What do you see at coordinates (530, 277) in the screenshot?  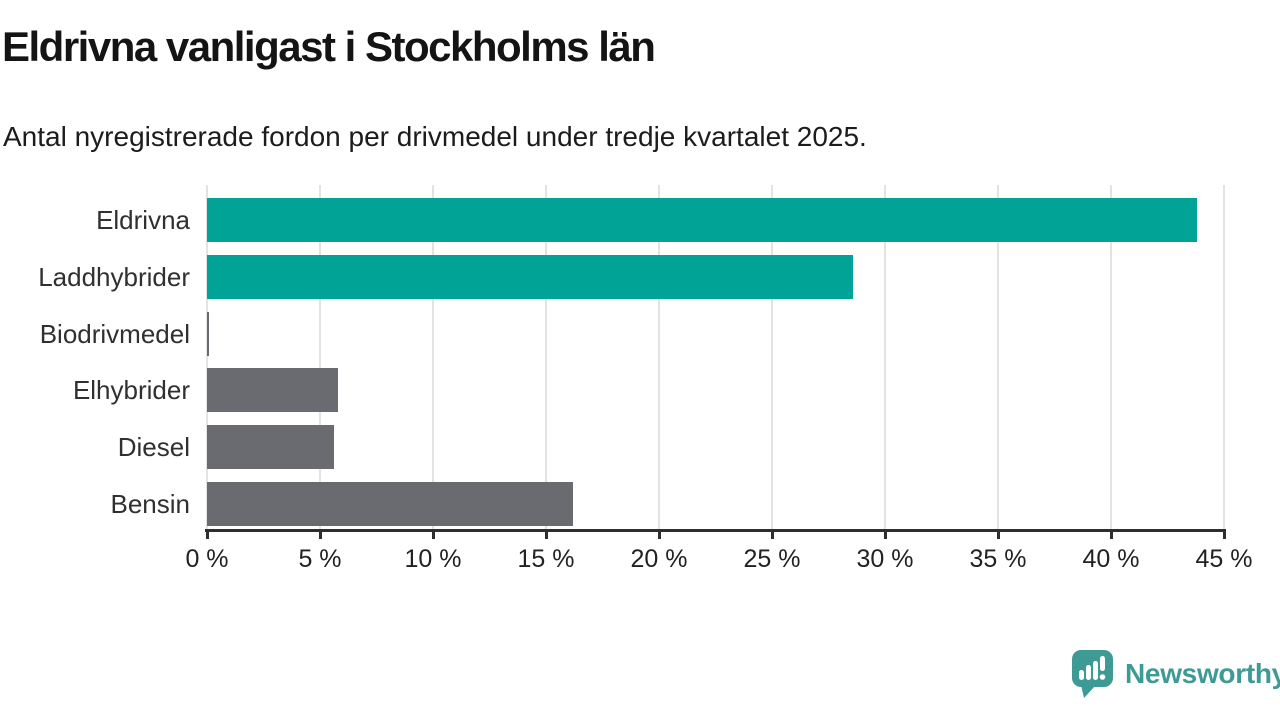 I see `bar-laddhybrider` at bounding box center [530, 277].